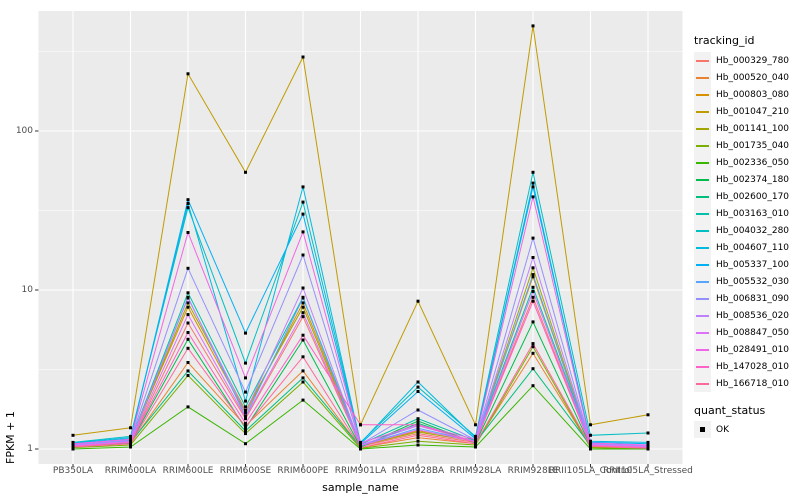 This screenshot has height=500, width=800. What do you see at coordinates (130, 471) in the screenshot?
I see `x-tick-label: RRIM600LA` at bounding box center [130, 471].